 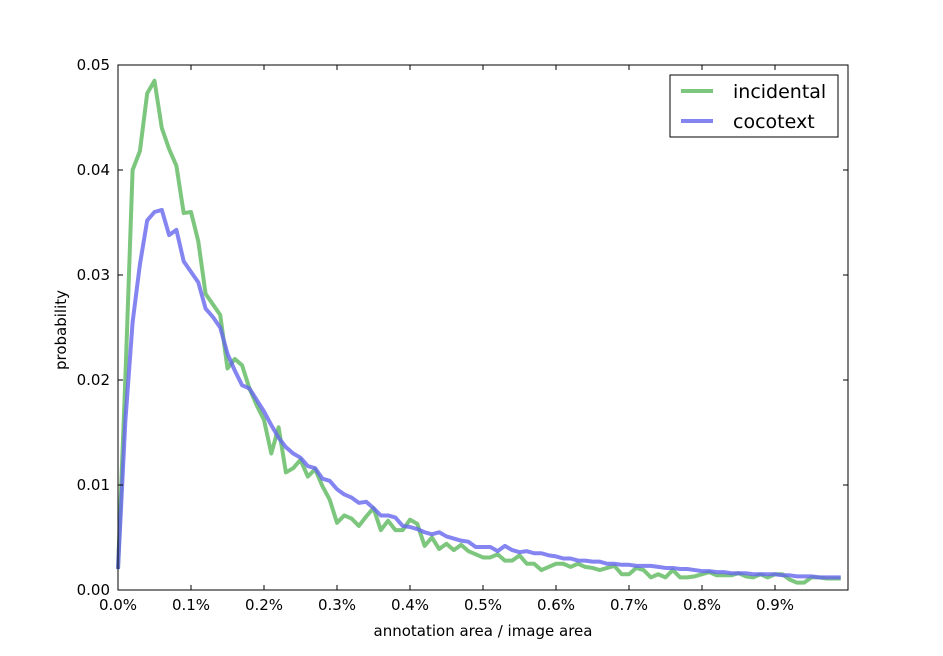 What do you see at coordinates (93, 65) in the screenshot?
I see `y-tick-label: 0.05` at bounding box center [93, 65].